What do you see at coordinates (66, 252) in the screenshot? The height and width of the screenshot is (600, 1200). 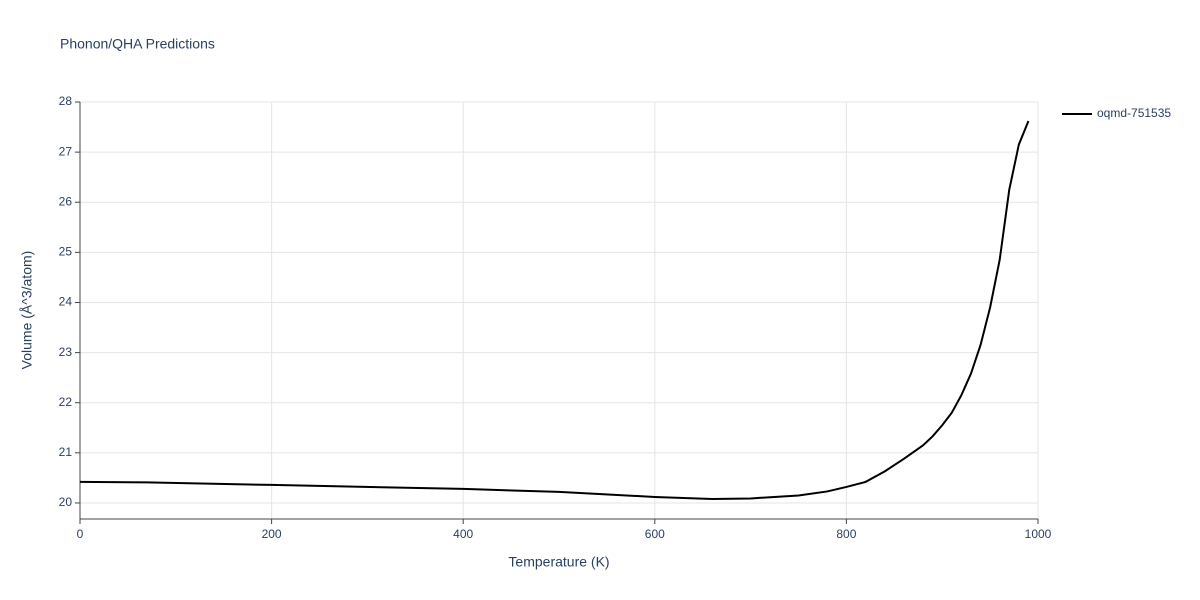 I see `y-tick-label: 25` at bounding box center [66, 252].